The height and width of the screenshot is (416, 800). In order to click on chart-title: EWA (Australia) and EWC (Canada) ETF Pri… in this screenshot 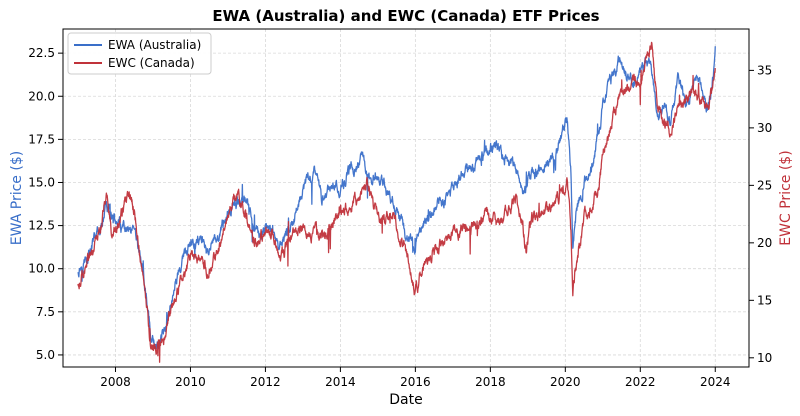, I will do `click(405, 16)`.